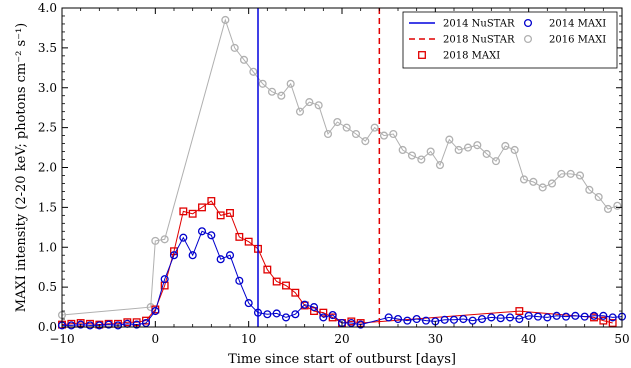  Describe the element at coordinates (47, 88) in the screenshot. I see `y-tick-label: 3.0` at that location.